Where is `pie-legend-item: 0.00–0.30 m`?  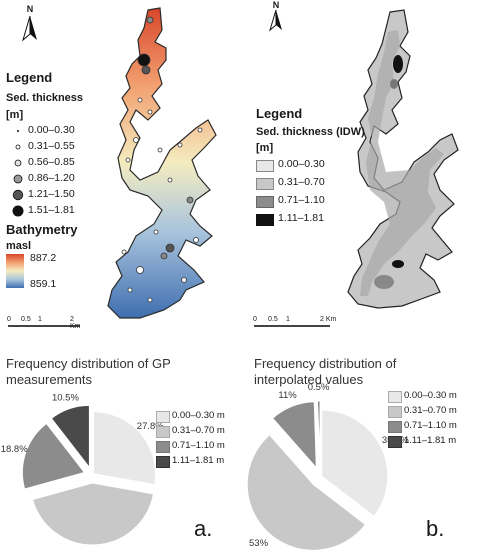 pie-legend-item: 0.00–0.30 m is located at coordinates (432, 397).